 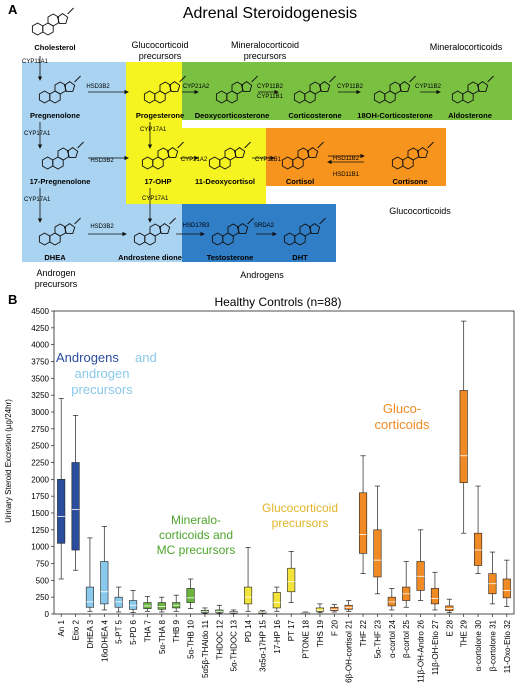 I want to click on y-tick-label: 4000, so click(x=40, y=345).